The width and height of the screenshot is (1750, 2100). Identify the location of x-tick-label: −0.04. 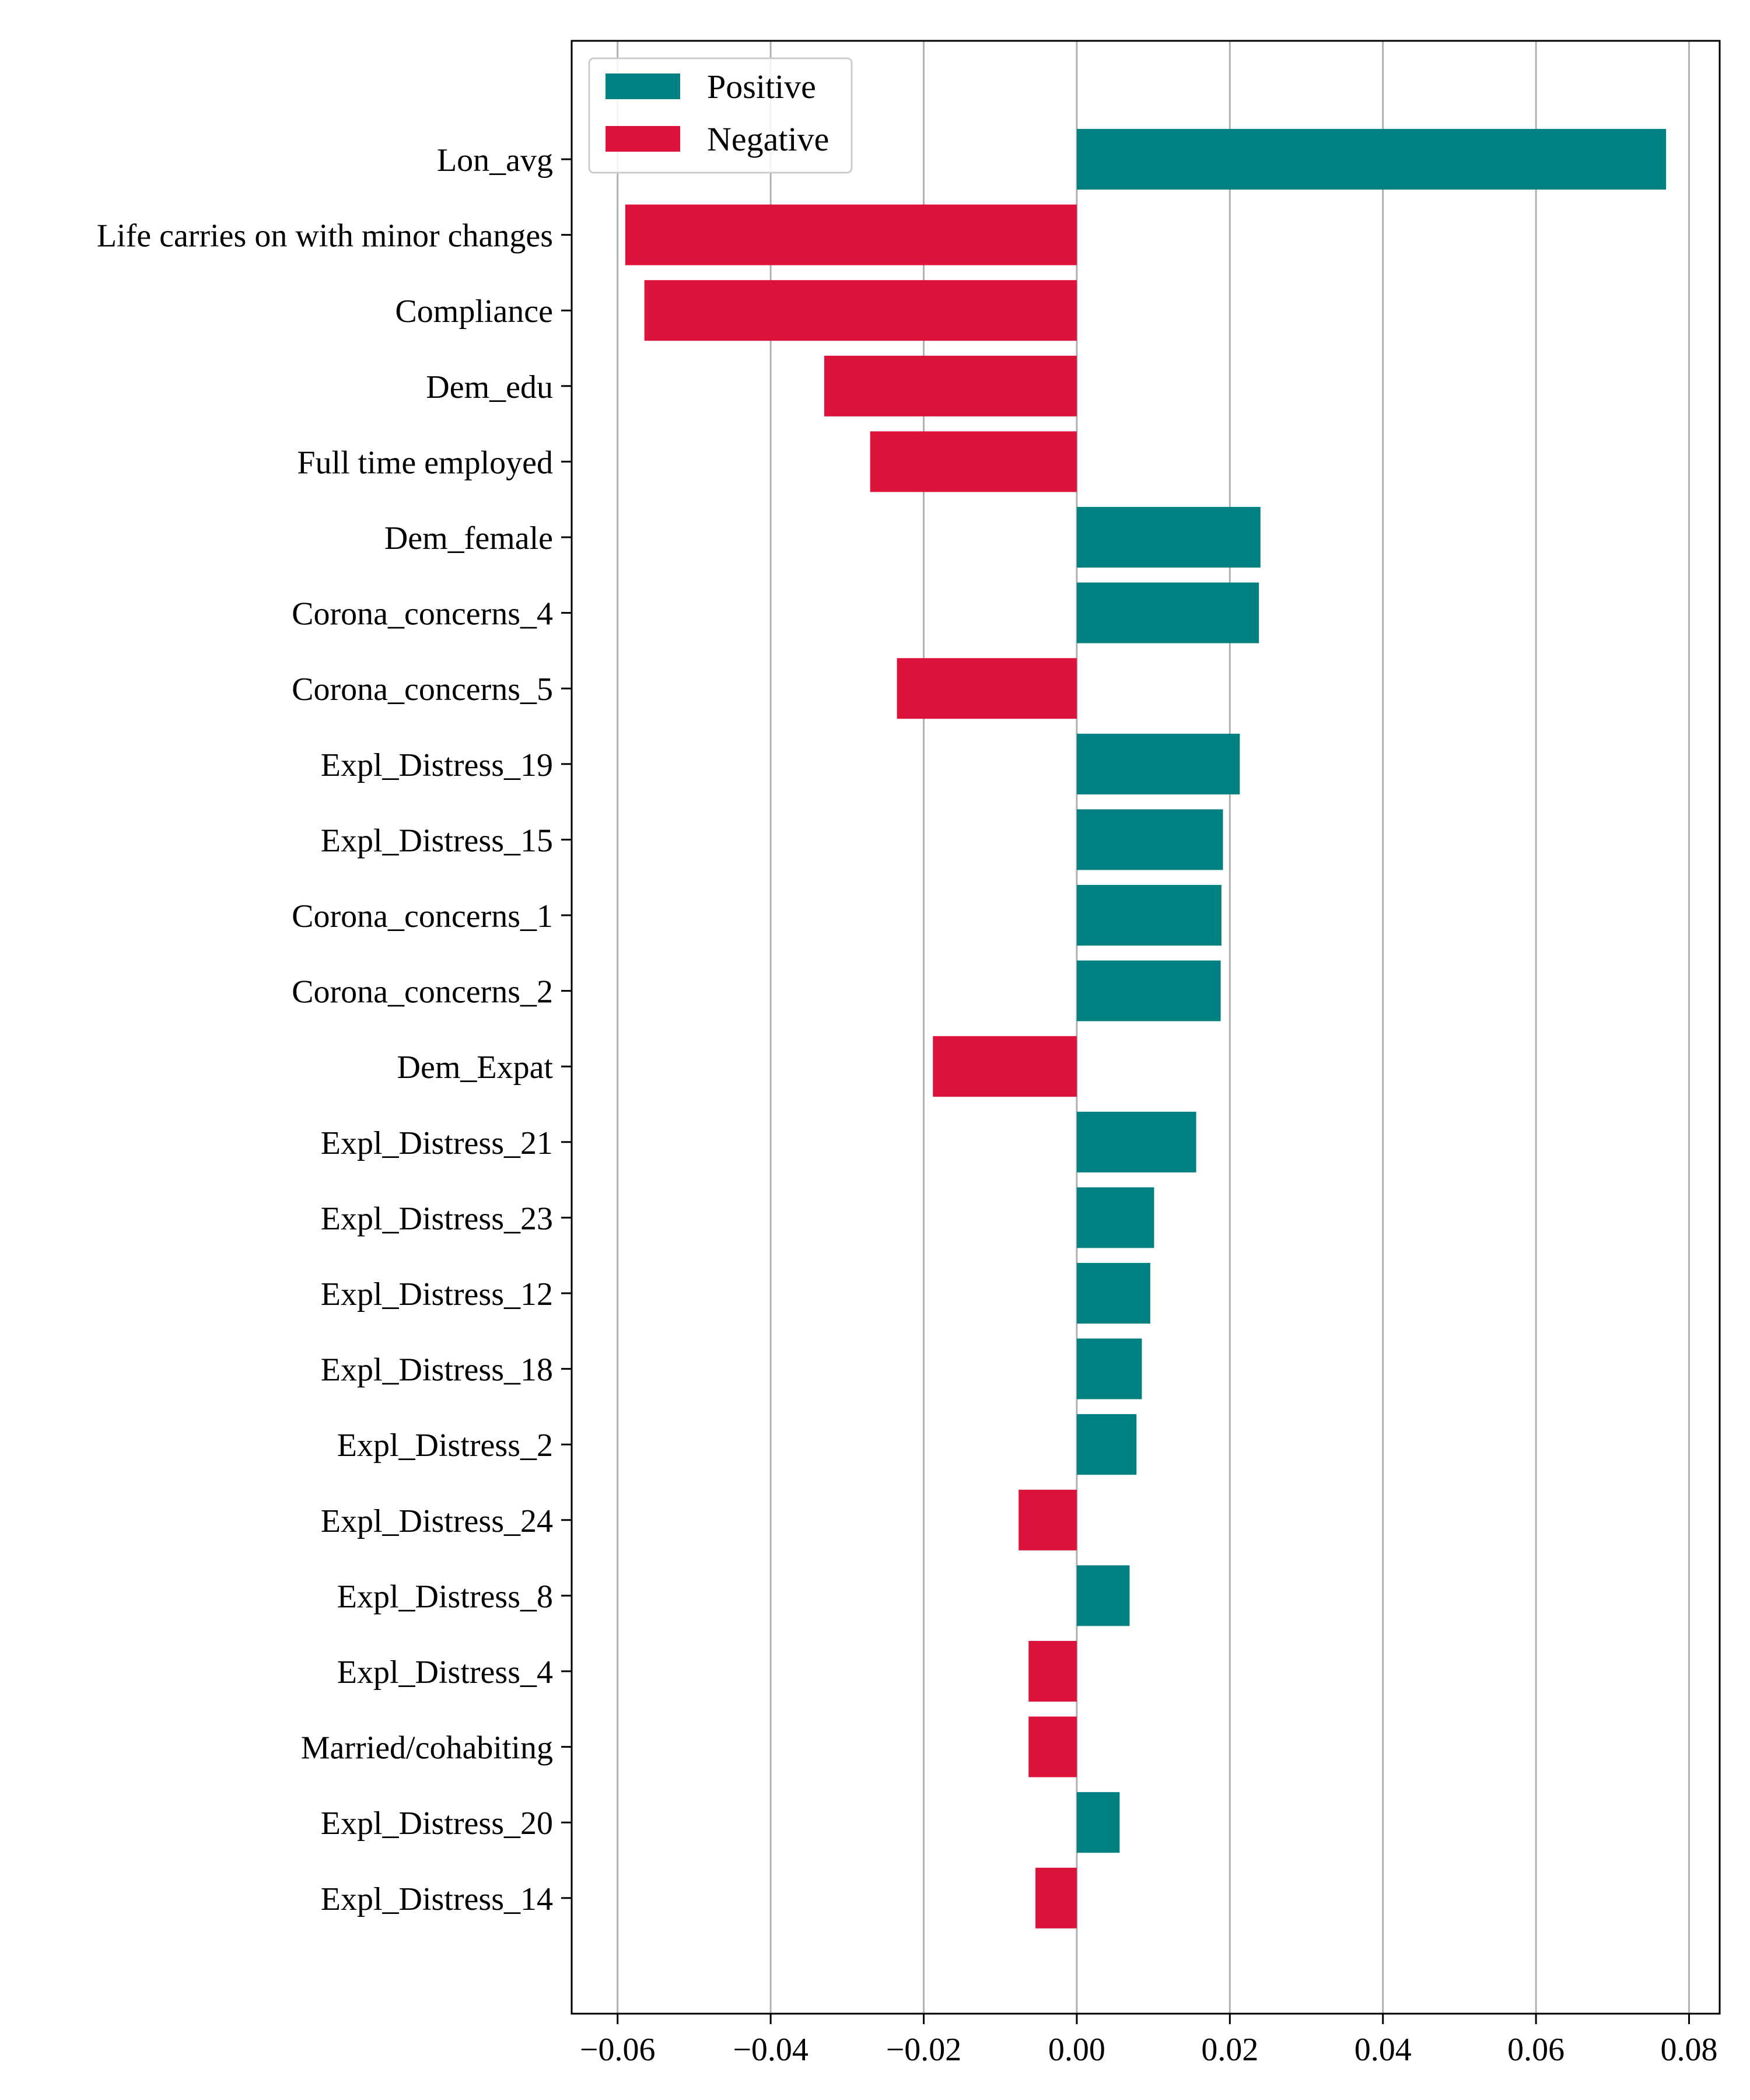
(771, 2050).